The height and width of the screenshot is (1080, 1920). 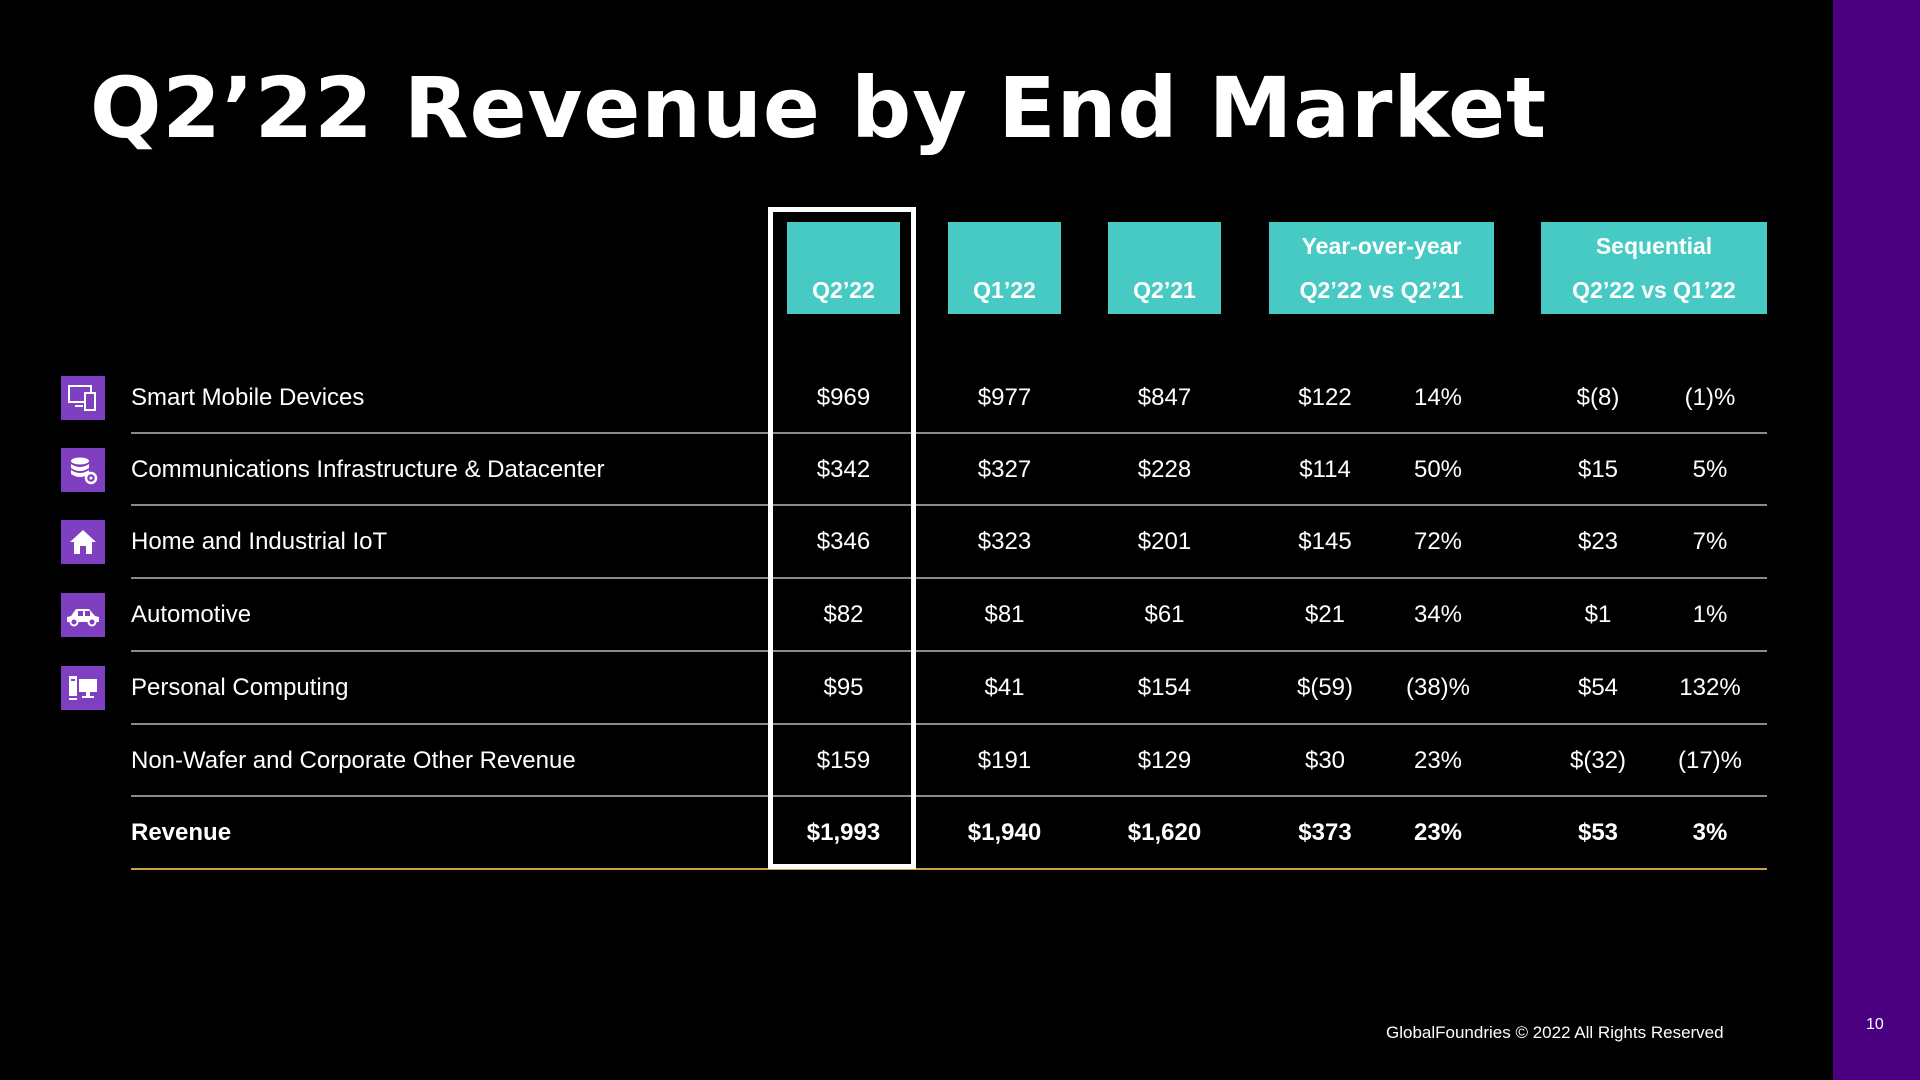 I want to click on cell-seq-pct: (1)%, so click(x=1710, y=397).